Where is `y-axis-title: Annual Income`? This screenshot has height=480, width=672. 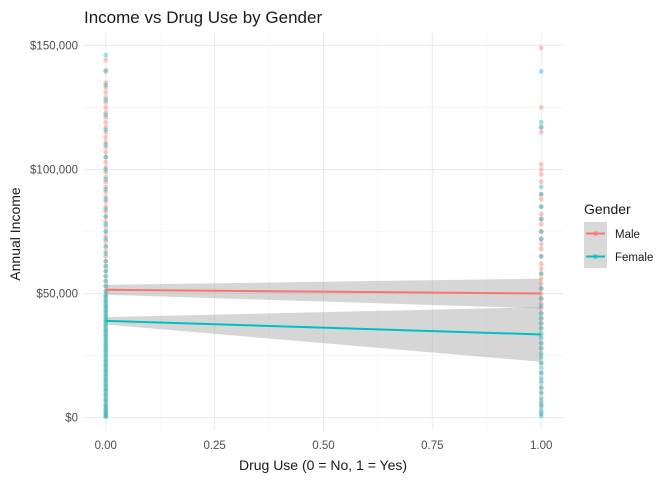
y-axis-title: Annual Income is located at coordinates (15, 234).